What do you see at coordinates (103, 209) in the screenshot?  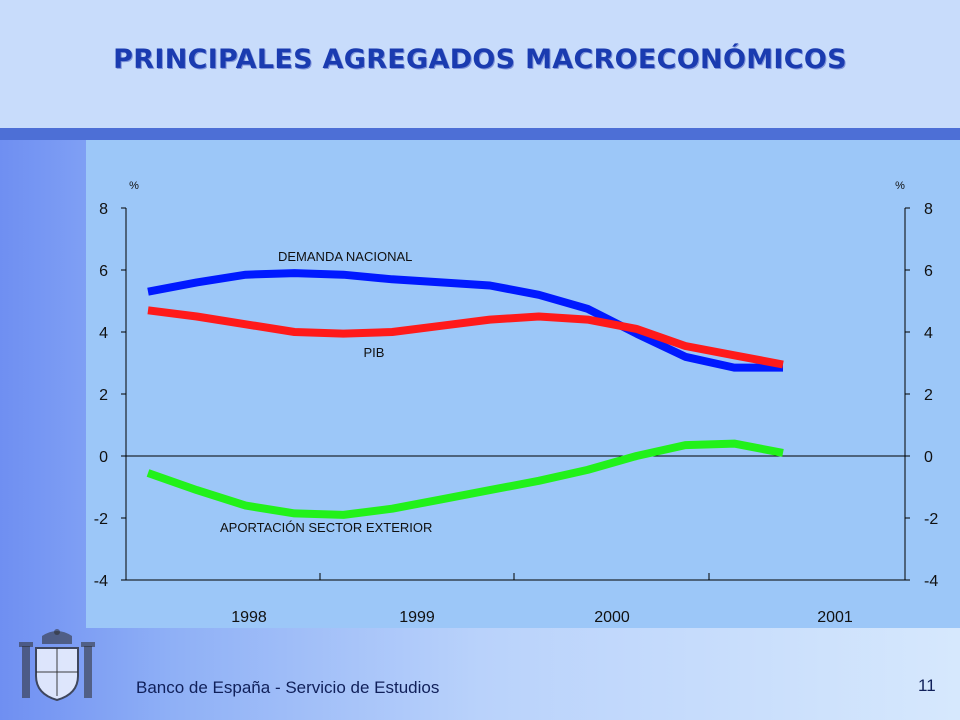 I see `y-tick-label-left: 8` at bounding box center [103, 209].